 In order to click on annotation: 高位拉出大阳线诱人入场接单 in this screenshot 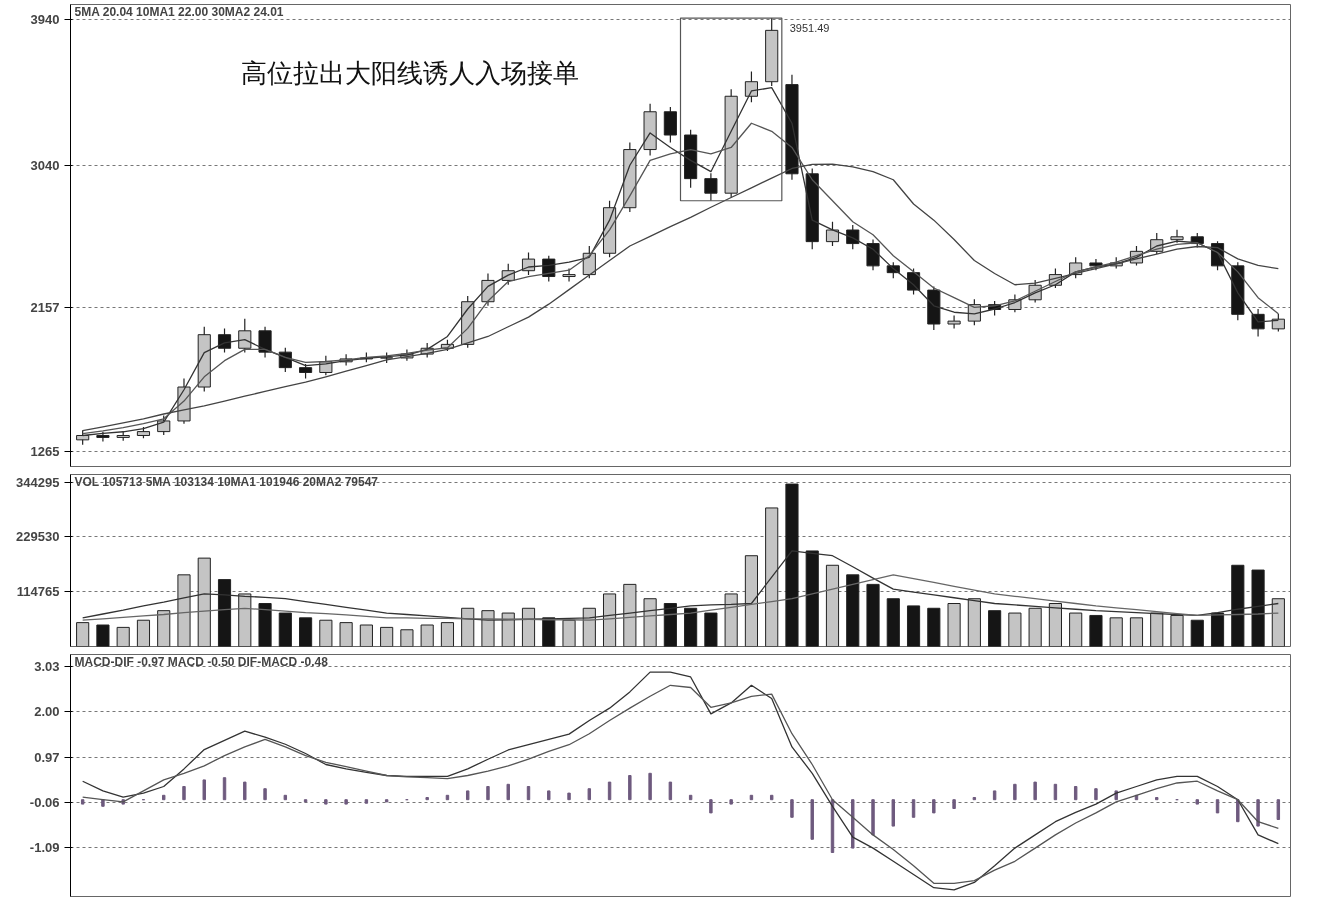, I will do `click(409, 73)`.